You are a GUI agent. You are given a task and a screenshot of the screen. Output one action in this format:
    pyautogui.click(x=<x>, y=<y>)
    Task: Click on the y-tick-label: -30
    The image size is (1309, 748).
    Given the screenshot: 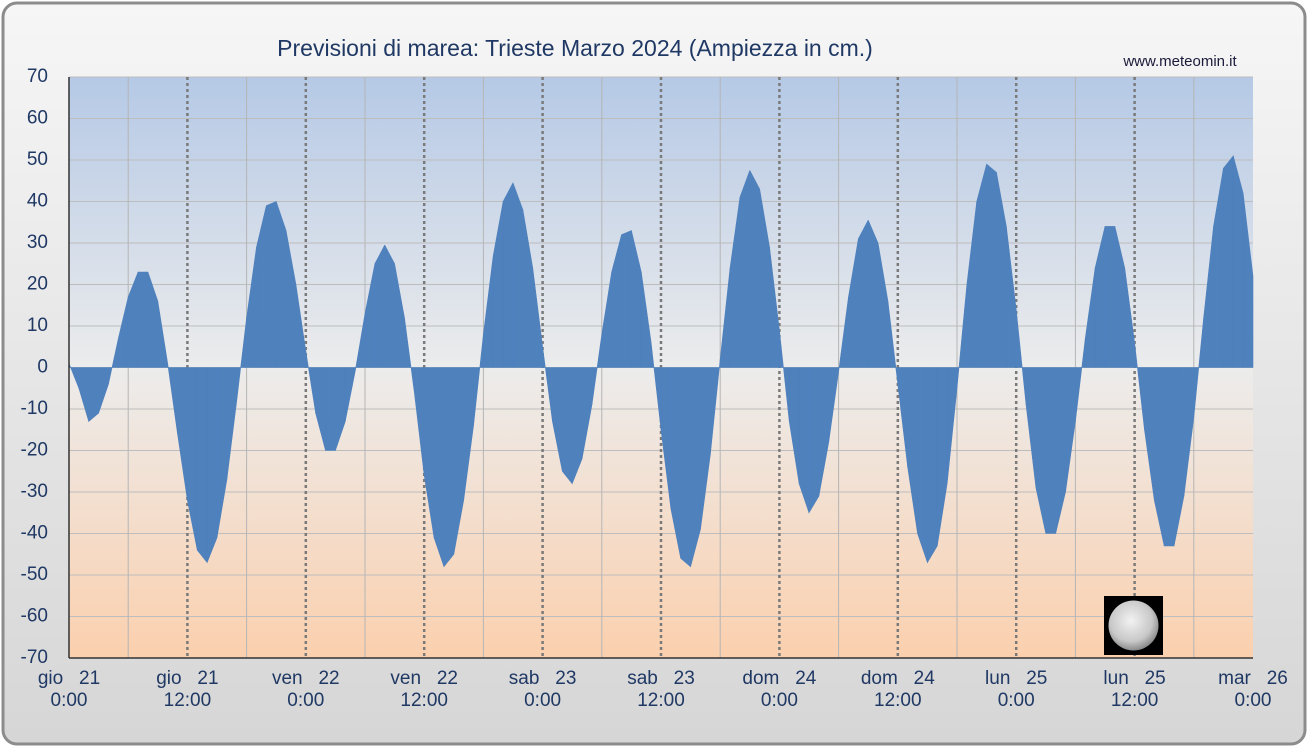 What is the action you would take?
    pyautogui.click(x=34, y=491)
    